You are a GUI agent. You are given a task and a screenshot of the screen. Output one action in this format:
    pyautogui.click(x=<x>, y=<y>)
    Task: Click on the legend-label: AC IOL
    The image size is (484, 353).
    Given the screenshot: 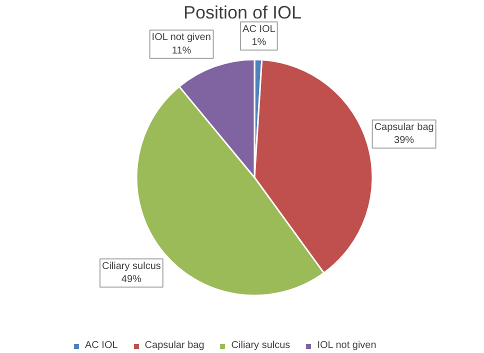 What is the action you would take?
    pyautogui.click(x=101, y=345)
    